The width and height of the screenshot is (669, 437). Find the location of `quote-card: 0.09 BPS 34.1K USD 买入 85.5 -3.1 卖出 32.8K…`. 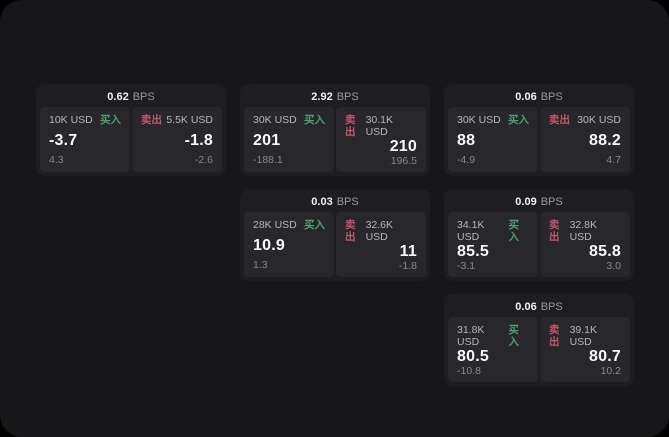

quote-card: 0.09 BPS 34.1K USD 买入 85.5 -3.1 卖出 32.8K… is located at coordinates (539, 235).